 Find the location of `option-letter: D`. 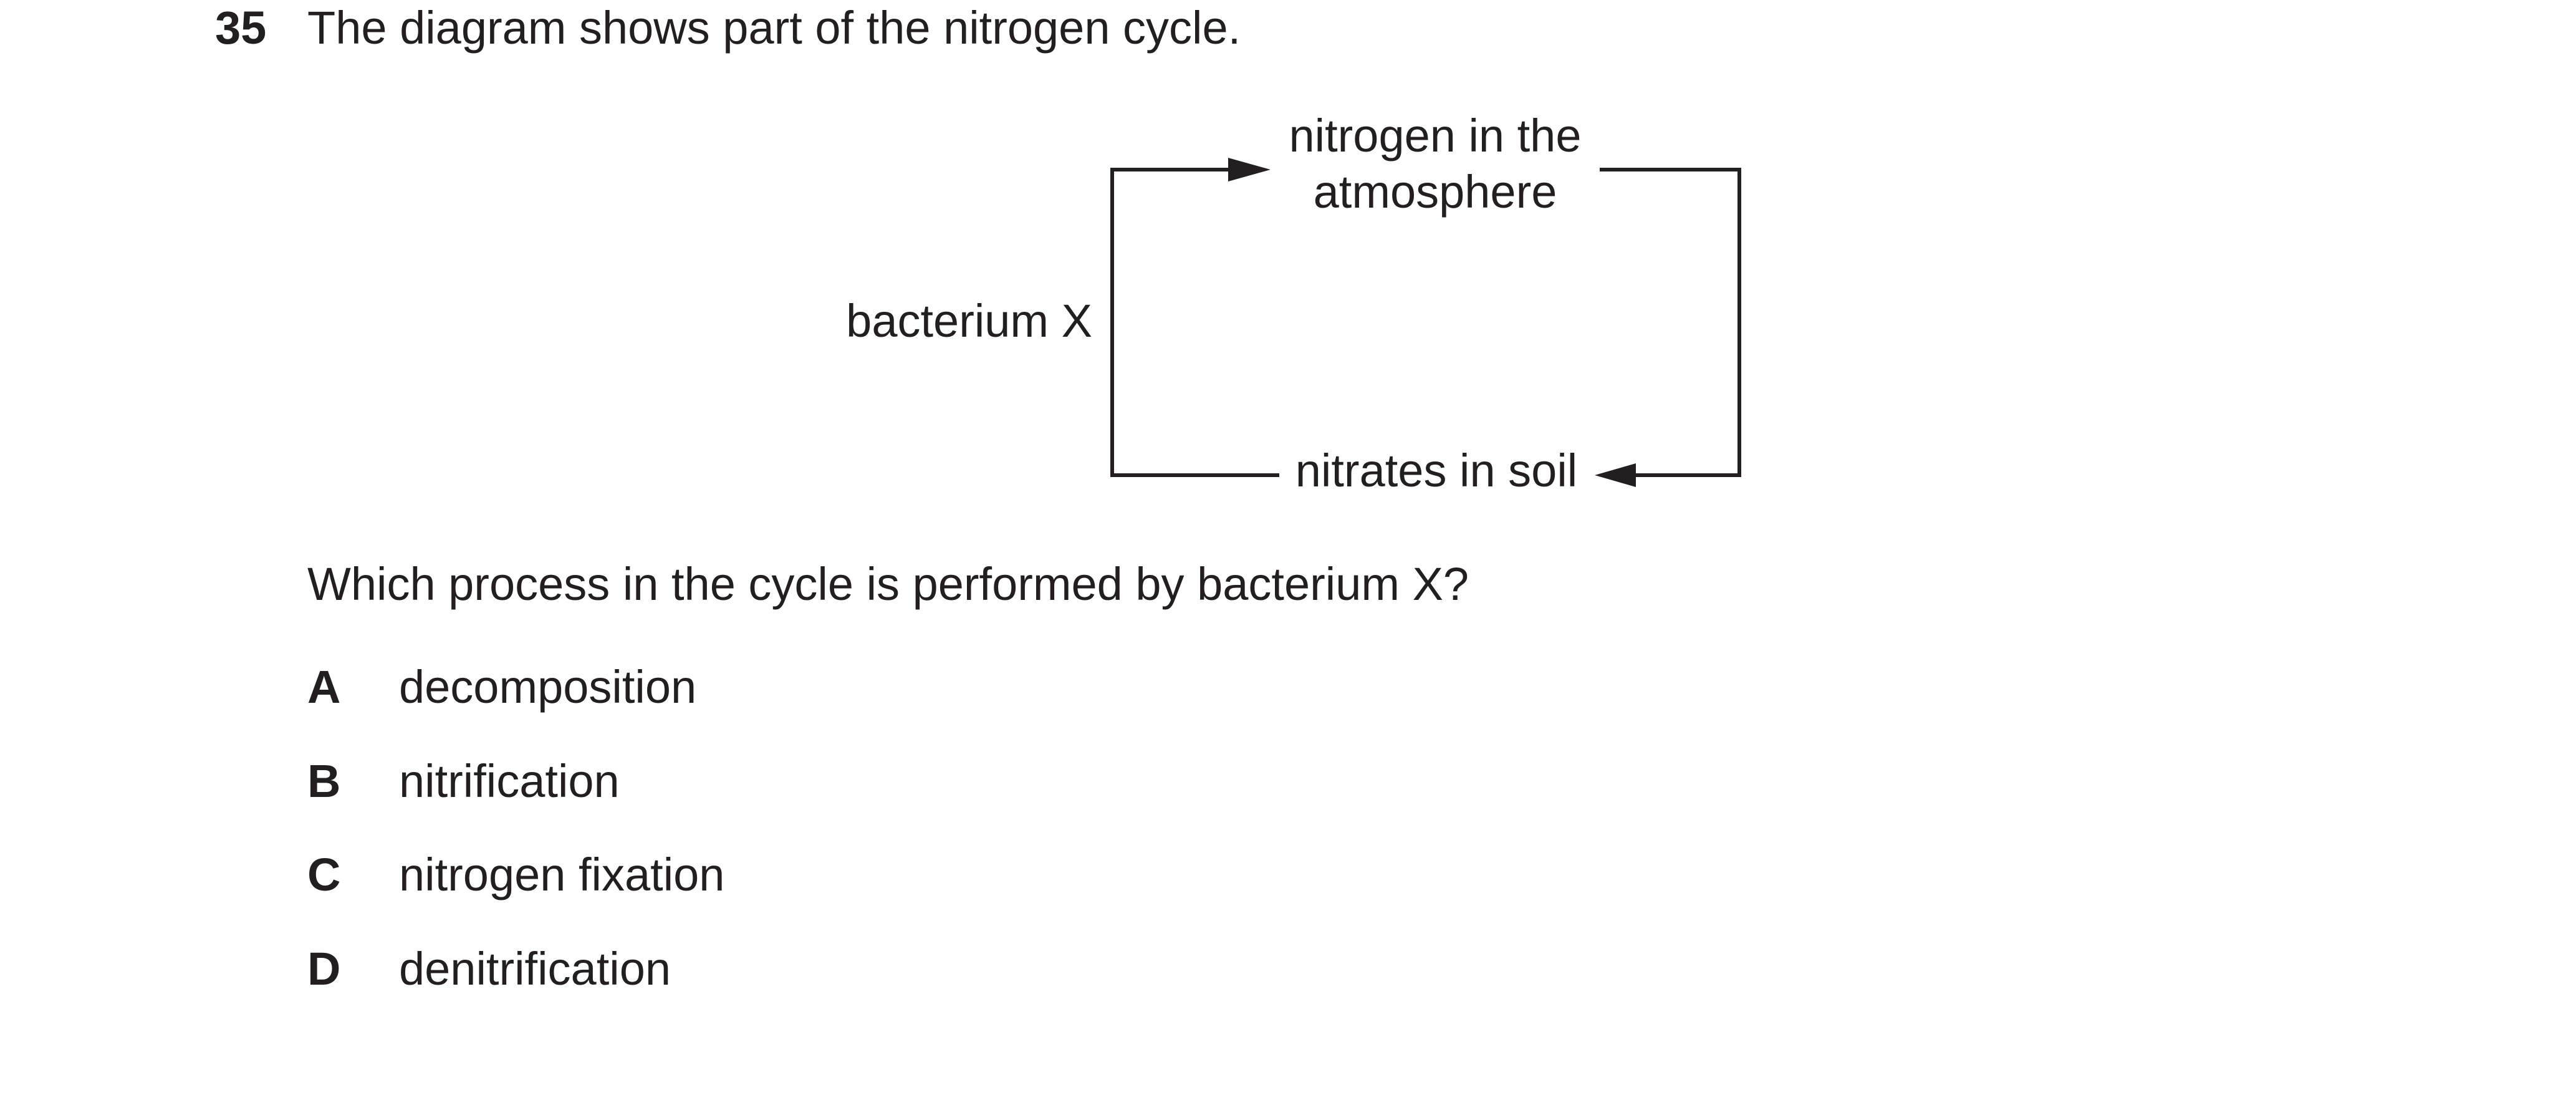

option-letter: D is located at coordinates (324, 969).